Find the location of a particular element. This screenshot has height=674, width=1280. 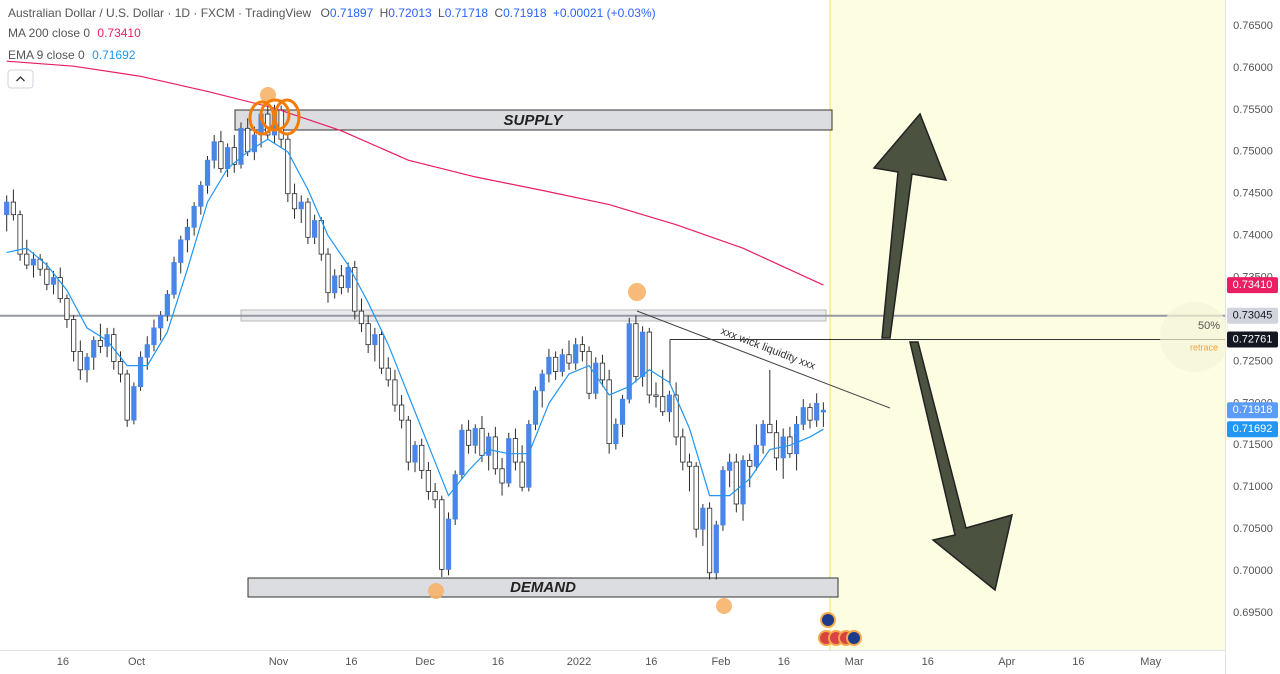

y-tick-label: 0.75000 is located at coordinates (1253, 152).